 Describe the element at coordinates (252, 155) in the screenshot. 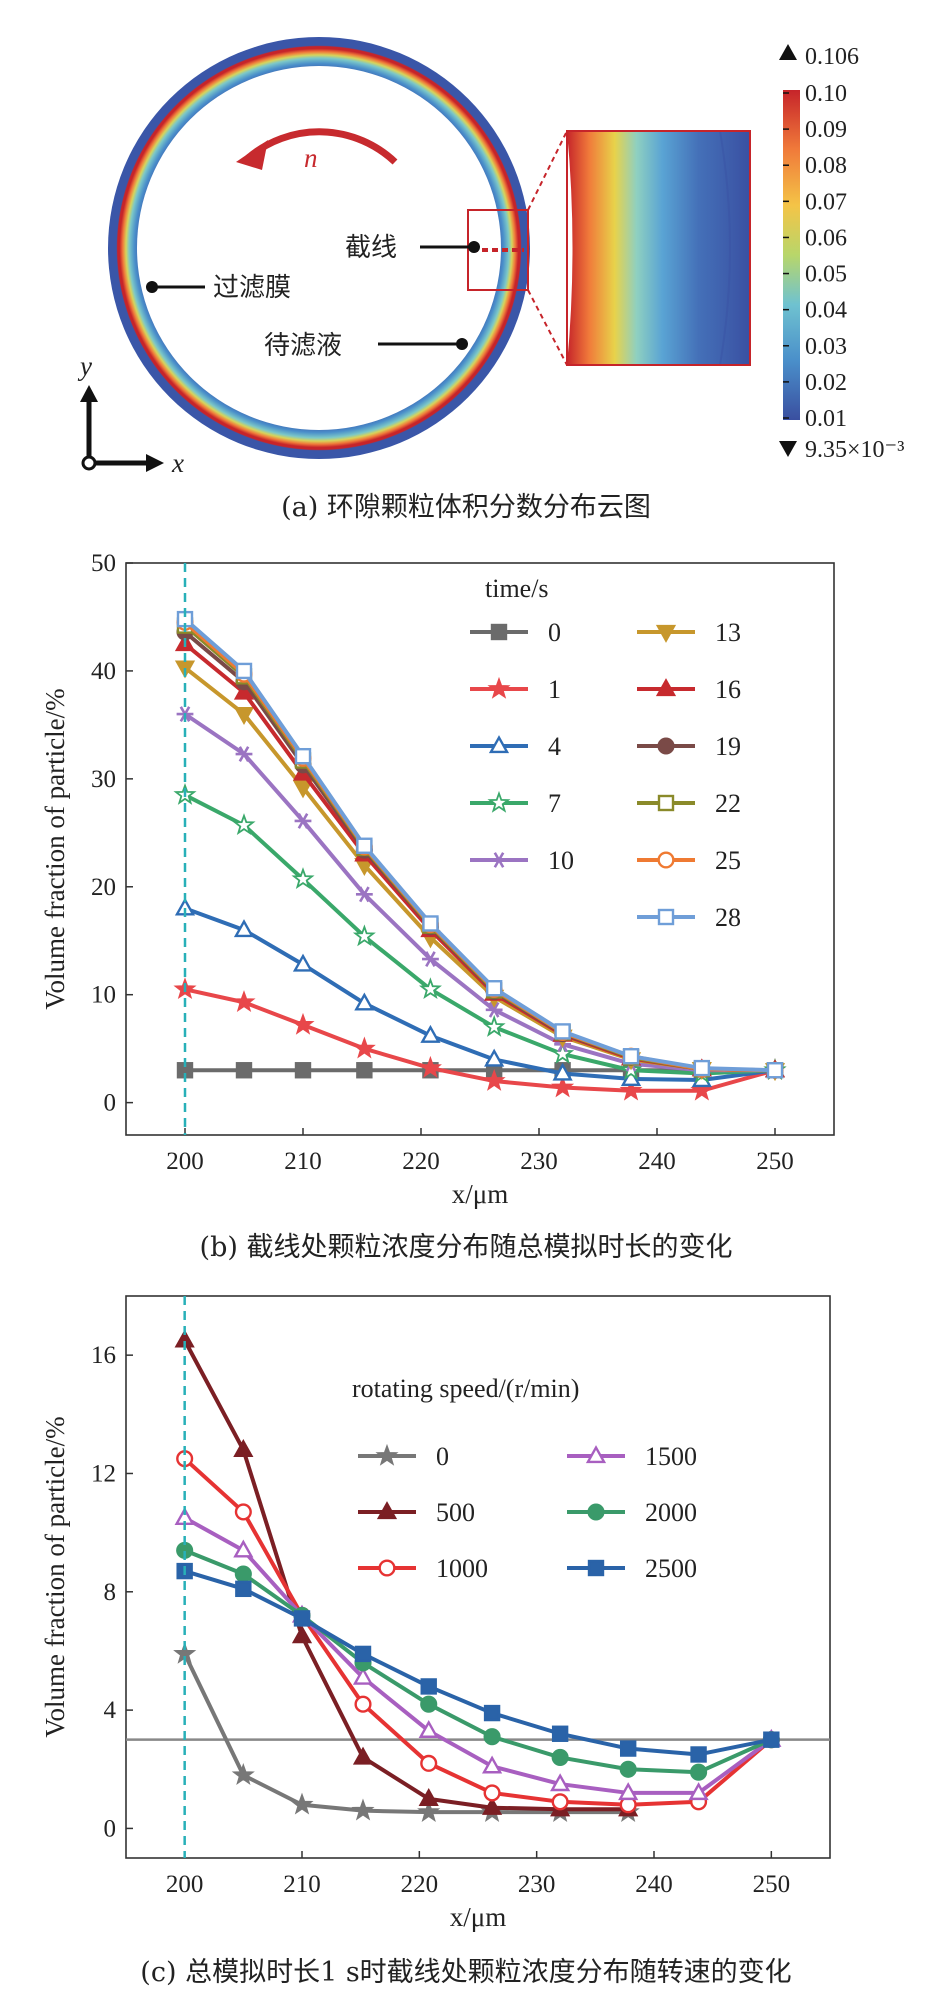

I see `rotation-arrowhead` at that location.